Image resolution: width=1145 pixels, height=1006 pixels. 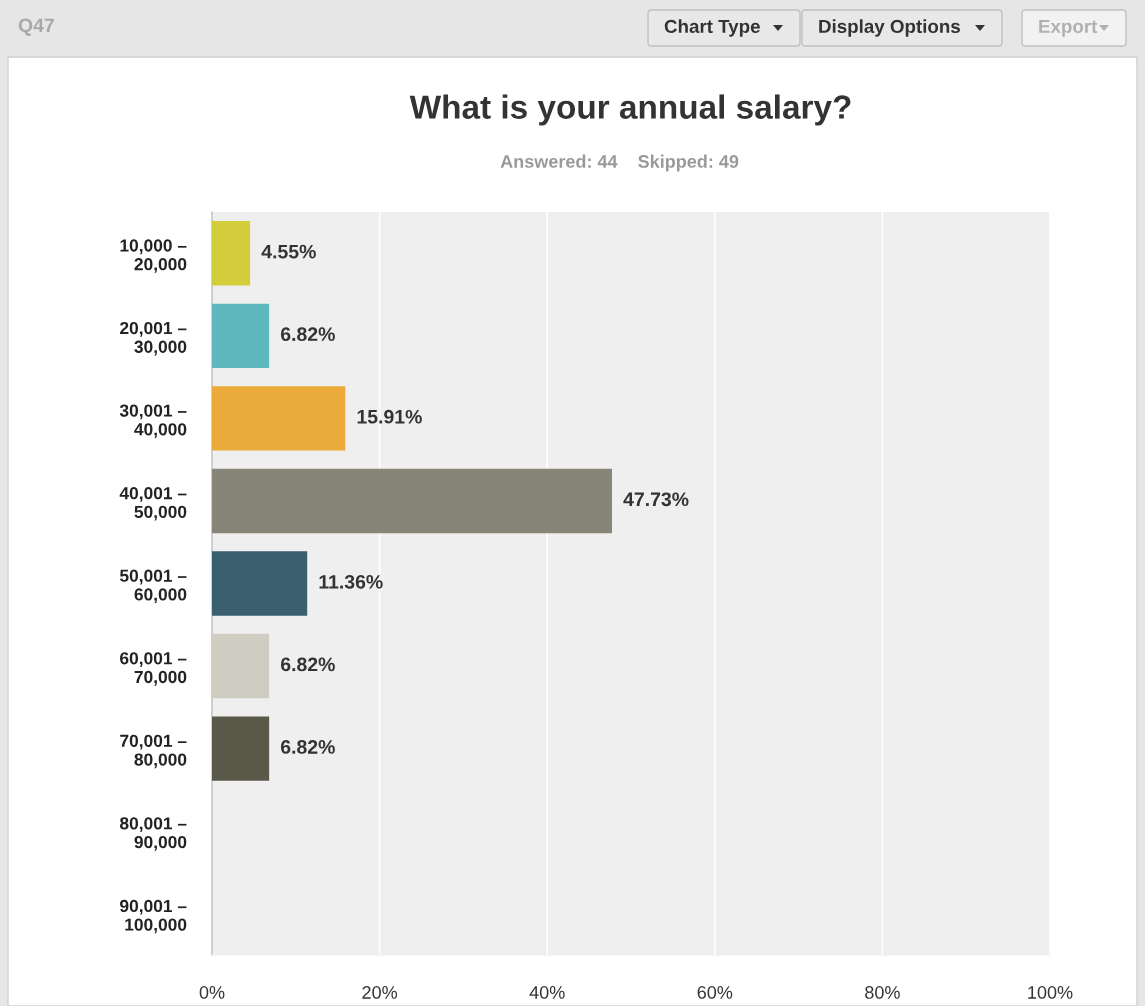 I want to click on y-tick-label: 80,001 – 90,000, so click(x=153, y=834).